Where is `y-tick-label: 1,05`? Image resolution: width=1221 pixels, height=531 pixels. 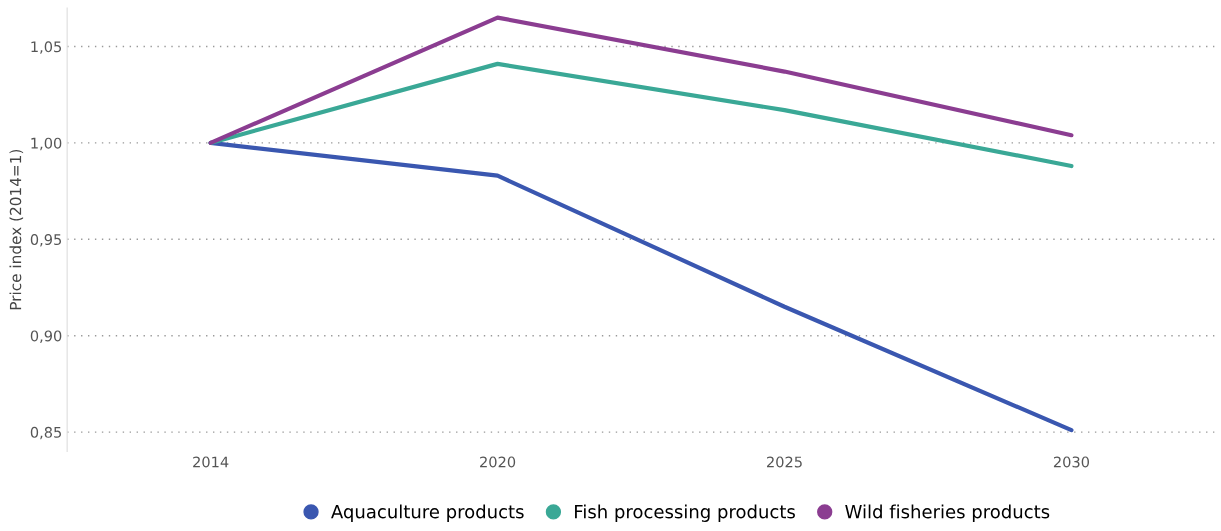 y-tick-label: 1,05 is located at coordinates (46, 47).